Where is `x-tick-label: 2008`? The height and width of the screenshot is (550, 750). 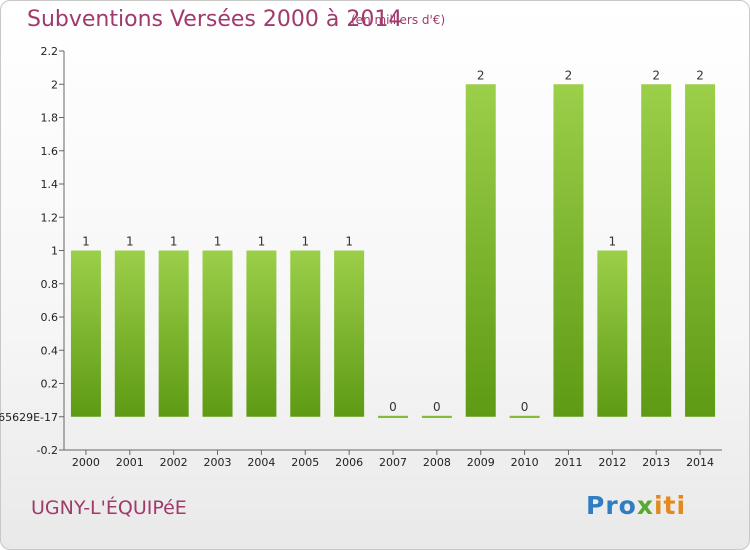
x-tick-label: 2008 is located at coordinates (437, 462).